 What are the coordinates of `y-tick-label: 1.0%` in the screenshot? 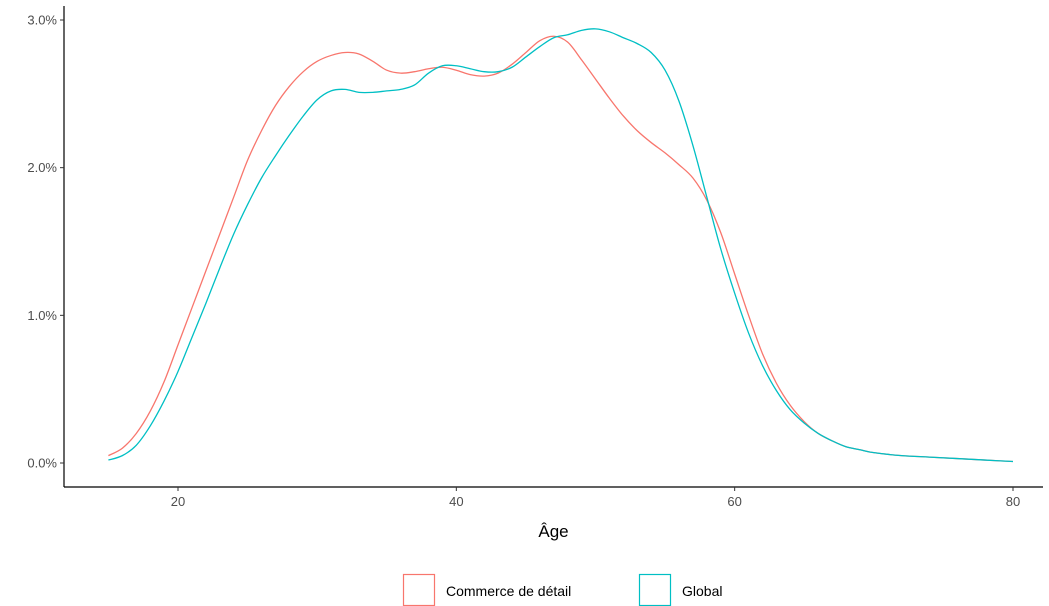 It's located at (42, 315).